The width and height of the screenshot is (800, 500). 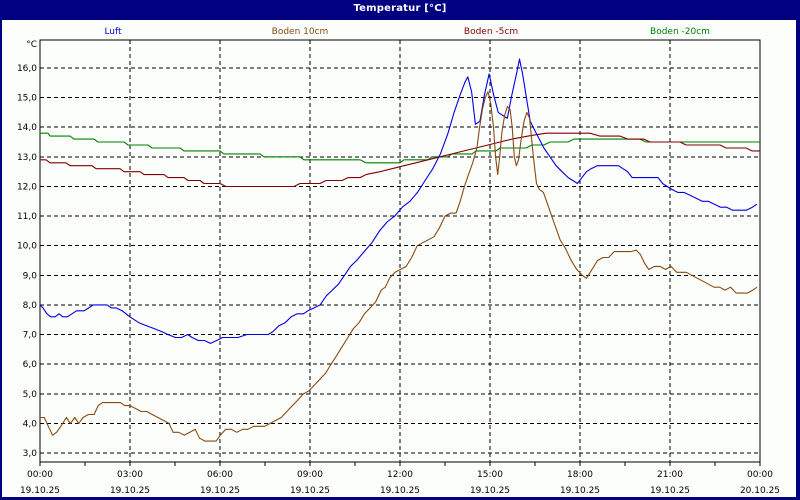 What do you see at coordinates (300, 32) in the screenshot?
I see `legend-item-1: Boden 10cm` at bounding box center [300, 32].